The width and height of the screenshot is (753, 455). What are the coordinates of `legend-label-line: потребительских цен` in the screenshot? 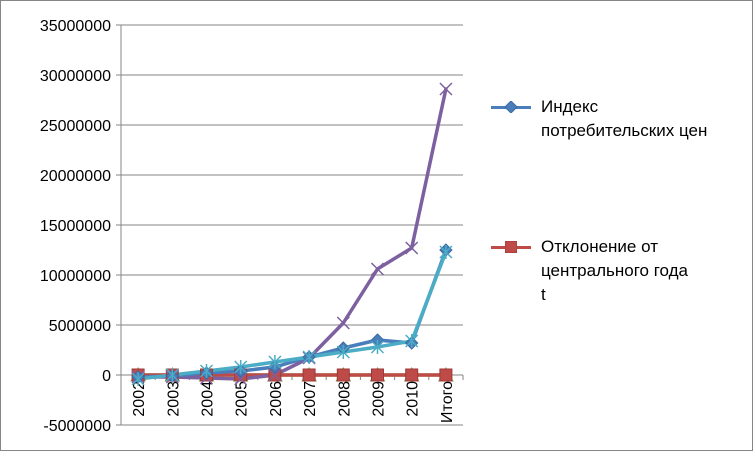 It's located at (624, 130).